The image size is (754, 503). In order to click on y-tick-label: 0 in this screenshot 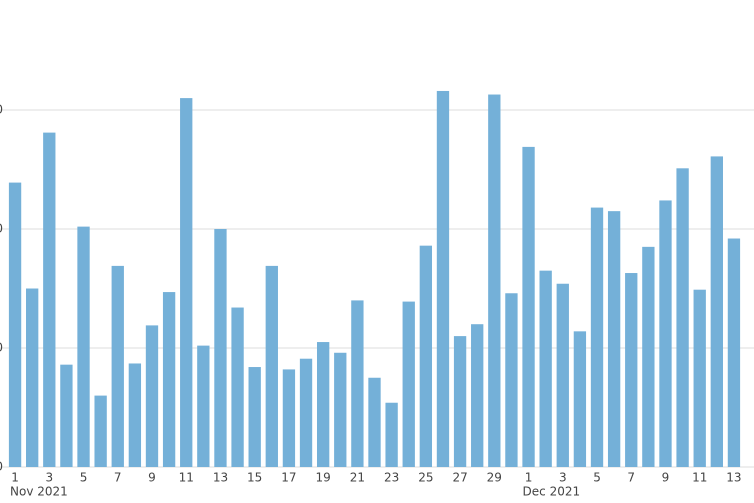, I will do `click(1, 467)`.